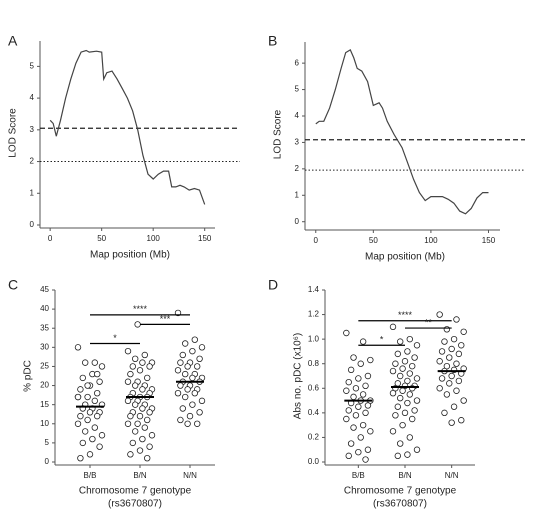 The width and height of the screenshot is (537, 520). I want to click on x-axis-label: (rs3670807), so click(400, 504).